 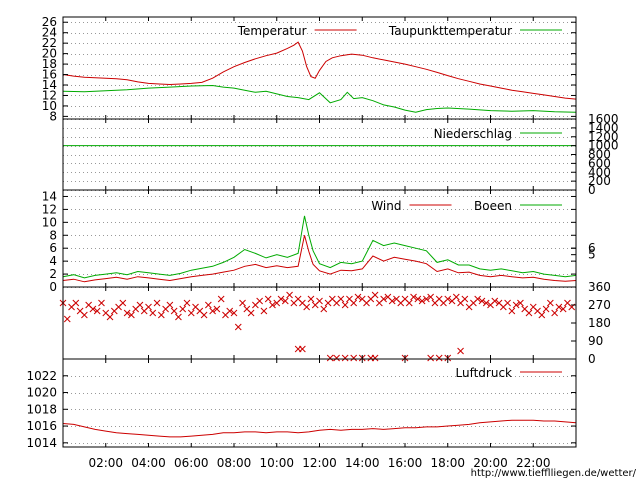 I want to click on temperature-ytick-label: 26, so click(x=49, y=22).